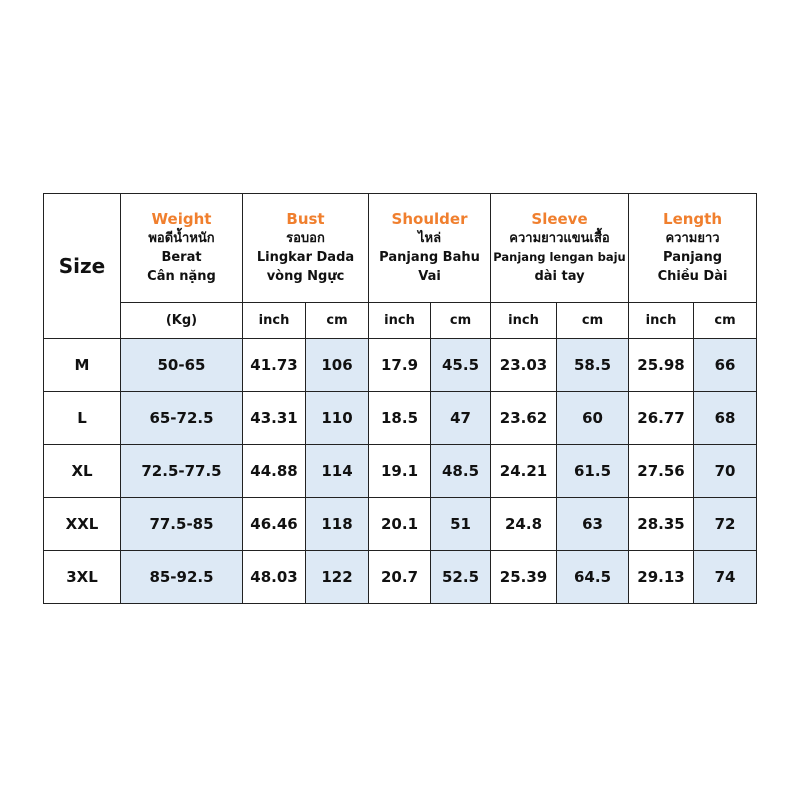  What do you see at coordinates (429, 276) in the screenshot?
I see `shoulder-vietnamese: Vai` at bounding box center [429, 276].